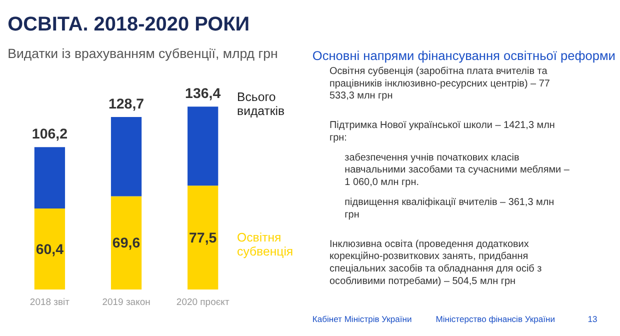  I want to click on x-tick-label: 2018 звіт, so click(50, 302).